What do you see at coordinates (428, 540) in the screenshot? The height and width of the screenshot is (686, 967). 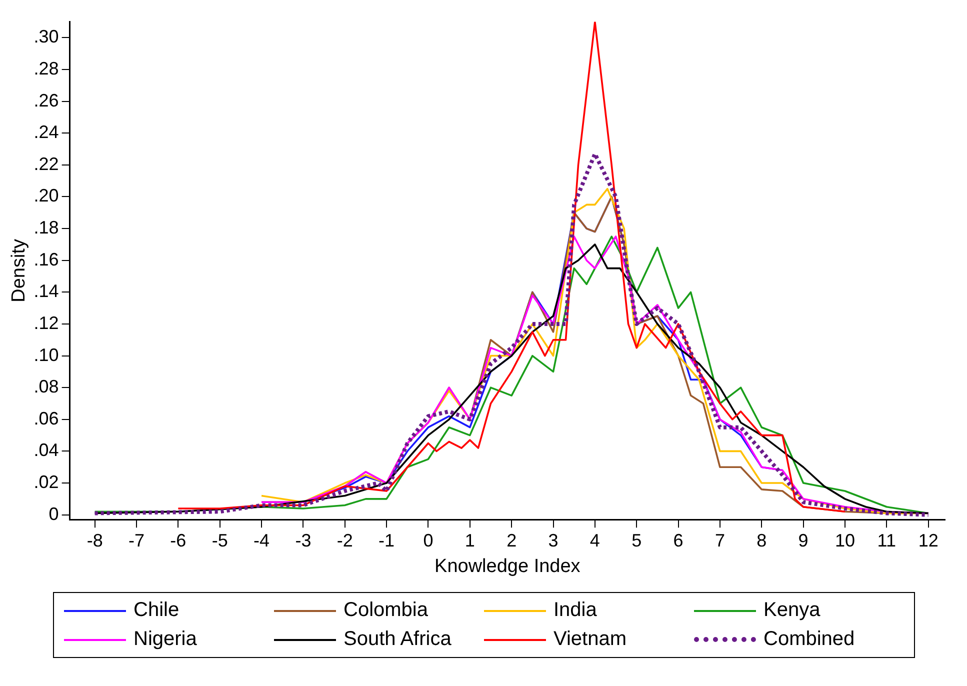 I see `x-tick-label: 0` at bounding box center [428, 540].